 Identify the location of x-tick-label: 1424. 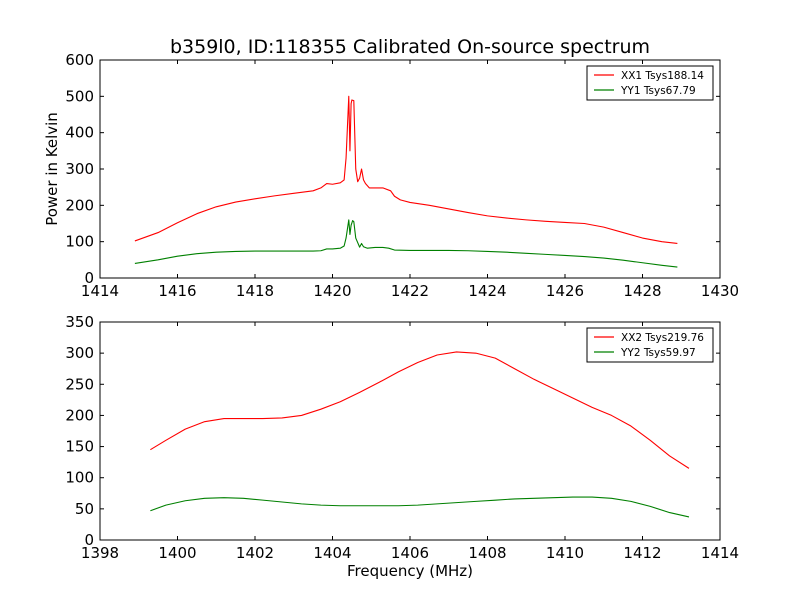
(487, 291).